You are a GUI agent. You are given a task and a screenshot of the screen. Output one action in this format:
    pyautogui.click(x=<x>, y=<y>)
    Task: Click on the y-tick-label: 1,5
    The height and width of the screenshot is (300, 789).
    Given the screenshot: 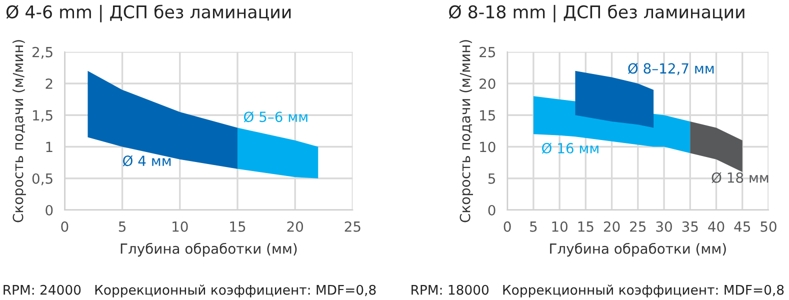 What is the action you would take?
    pyautogui.click(x=42, y=116)
    